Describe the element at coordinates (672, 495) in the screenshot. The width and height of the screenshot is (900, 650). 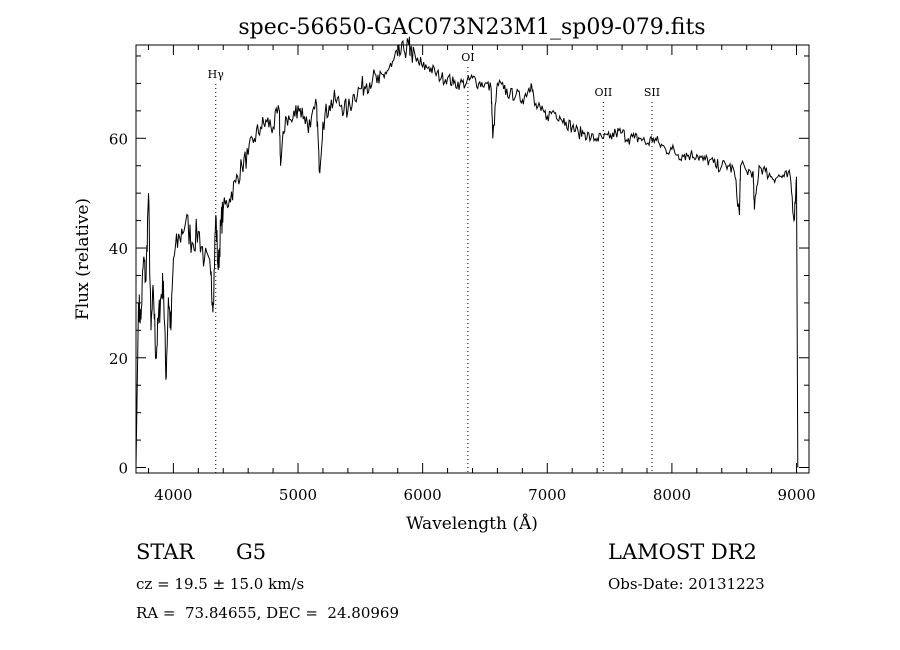
I see `x-tick-label: 8000` at that location.